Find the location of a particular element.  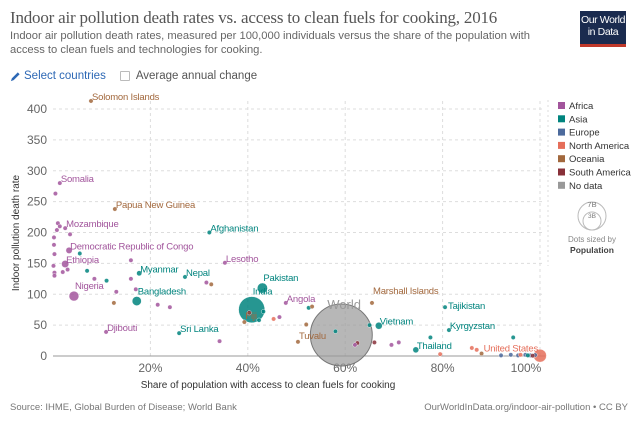

point-label: India is located at coordinates (263, 292).